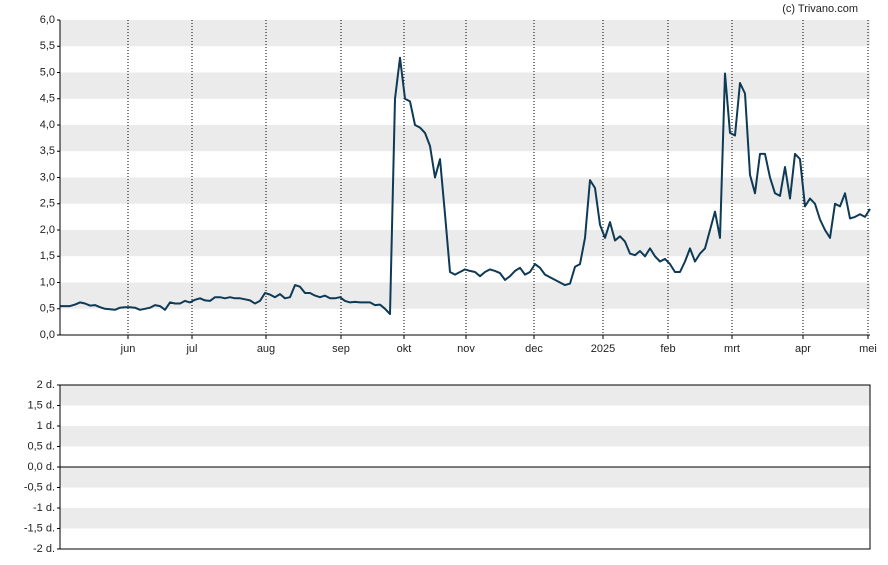 The image size is (888, 565). Describe the element at coordinates (39, 528) in the screenshot. I see `y-tick-label: -1,5 d.` at that location.